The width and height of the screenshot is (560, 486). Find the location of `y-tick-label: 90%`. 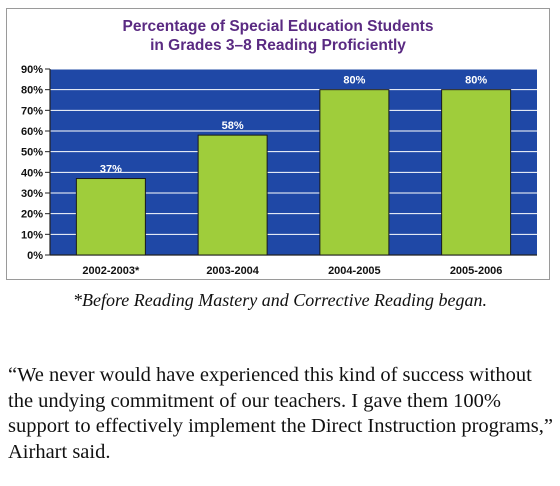

y-tick-label: 90% is located at coordinates (32, 70).